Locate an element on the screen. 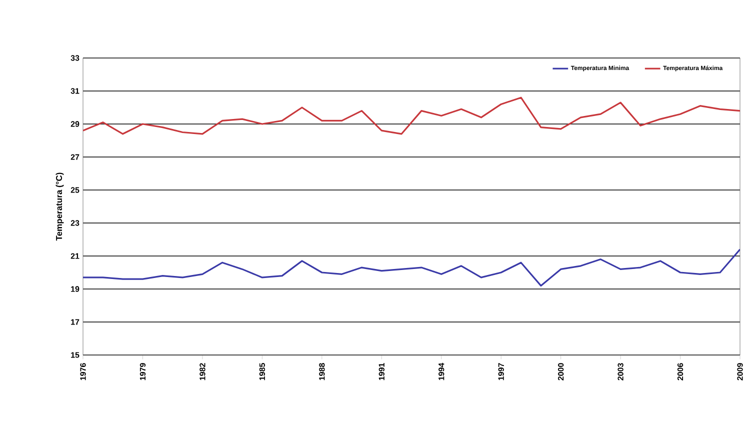 The width and height of the screenshot is (753, 424). x-tick-label: 2000 is located at coordinates (561, 371).